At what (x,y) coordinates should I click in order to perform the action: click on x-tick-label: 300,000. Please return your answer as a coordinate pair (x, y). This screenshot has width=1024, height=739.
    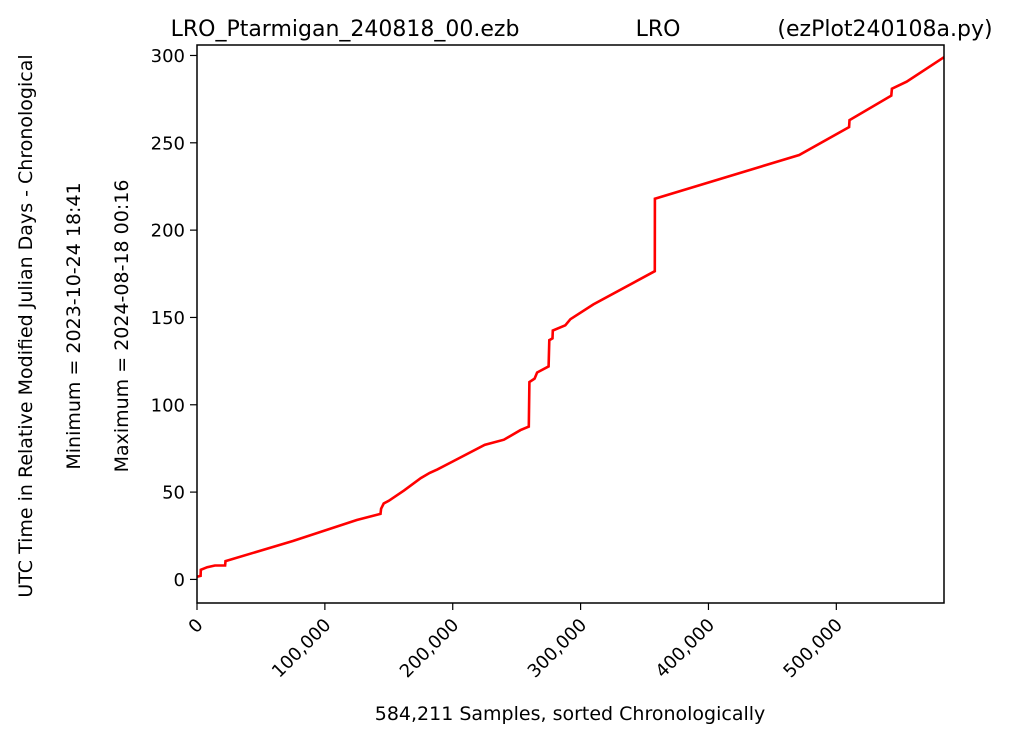
    Looking at the image, I should click on (557, 648).